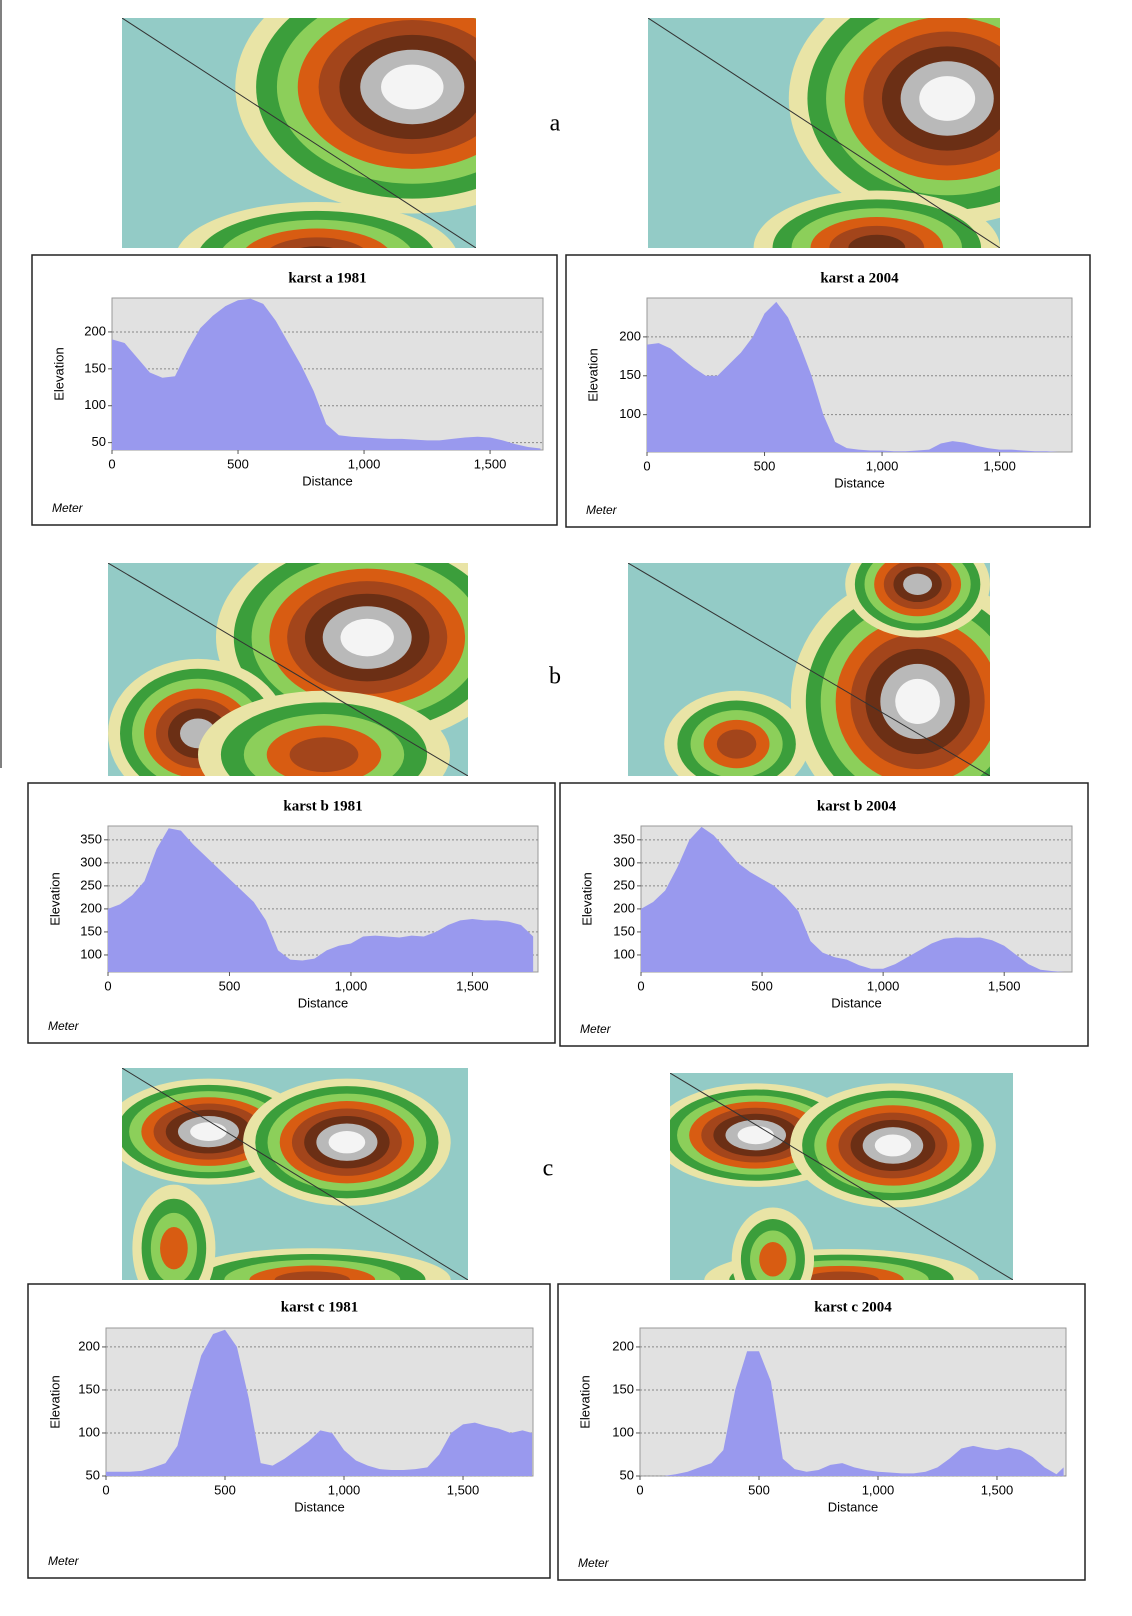 Image resolution: width=1132 pixels, height=1616 pixels. Describe the element at coordinates (853, 1307) in the screenshot. I see `chart-title: karst c 2004` at that location.